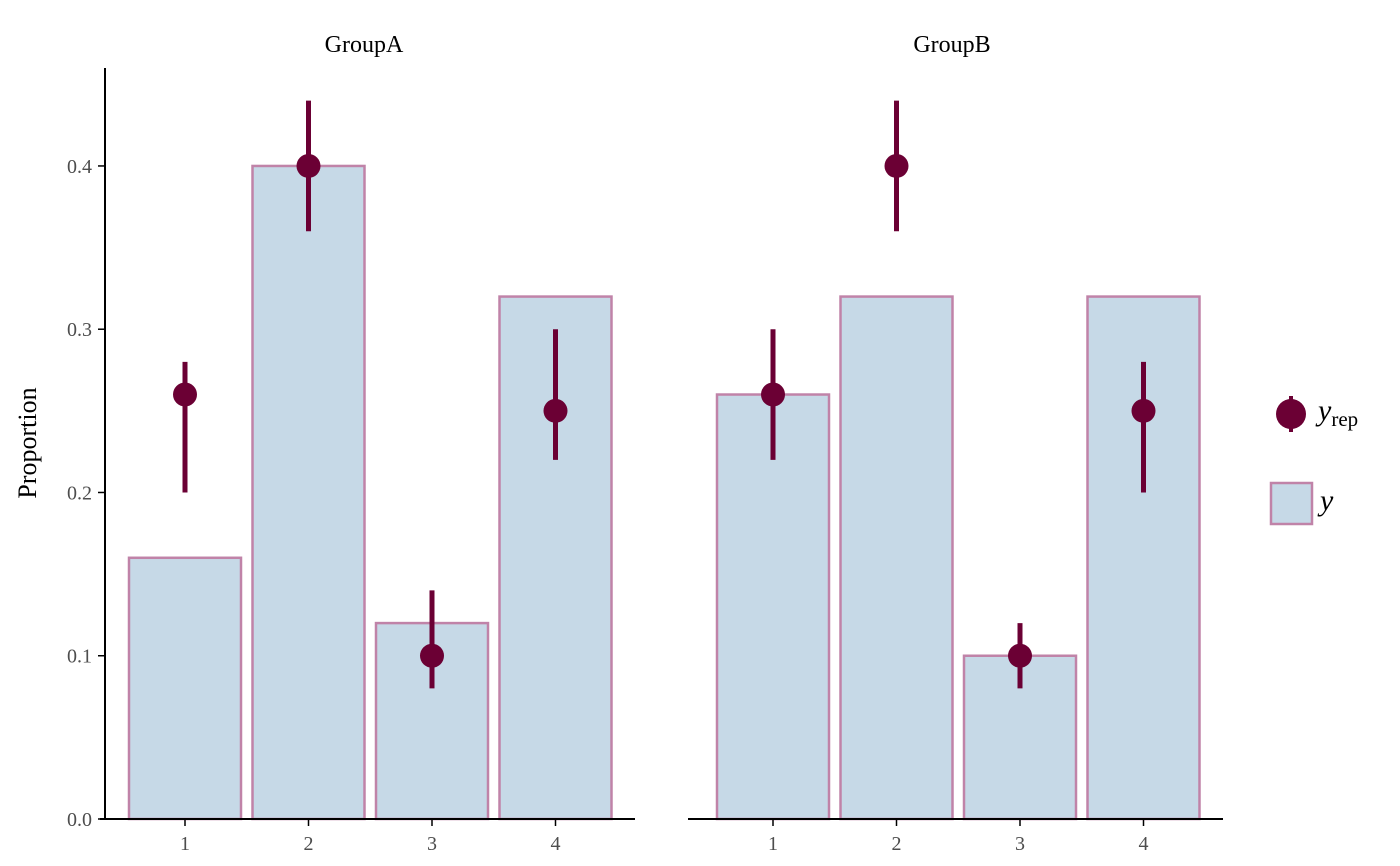 The image size is (1400, 866). What do you see at coordinates (1323, 410) in the screenshot?
I see `legend-yrep-main: y` at bounding box center [1323, 410].